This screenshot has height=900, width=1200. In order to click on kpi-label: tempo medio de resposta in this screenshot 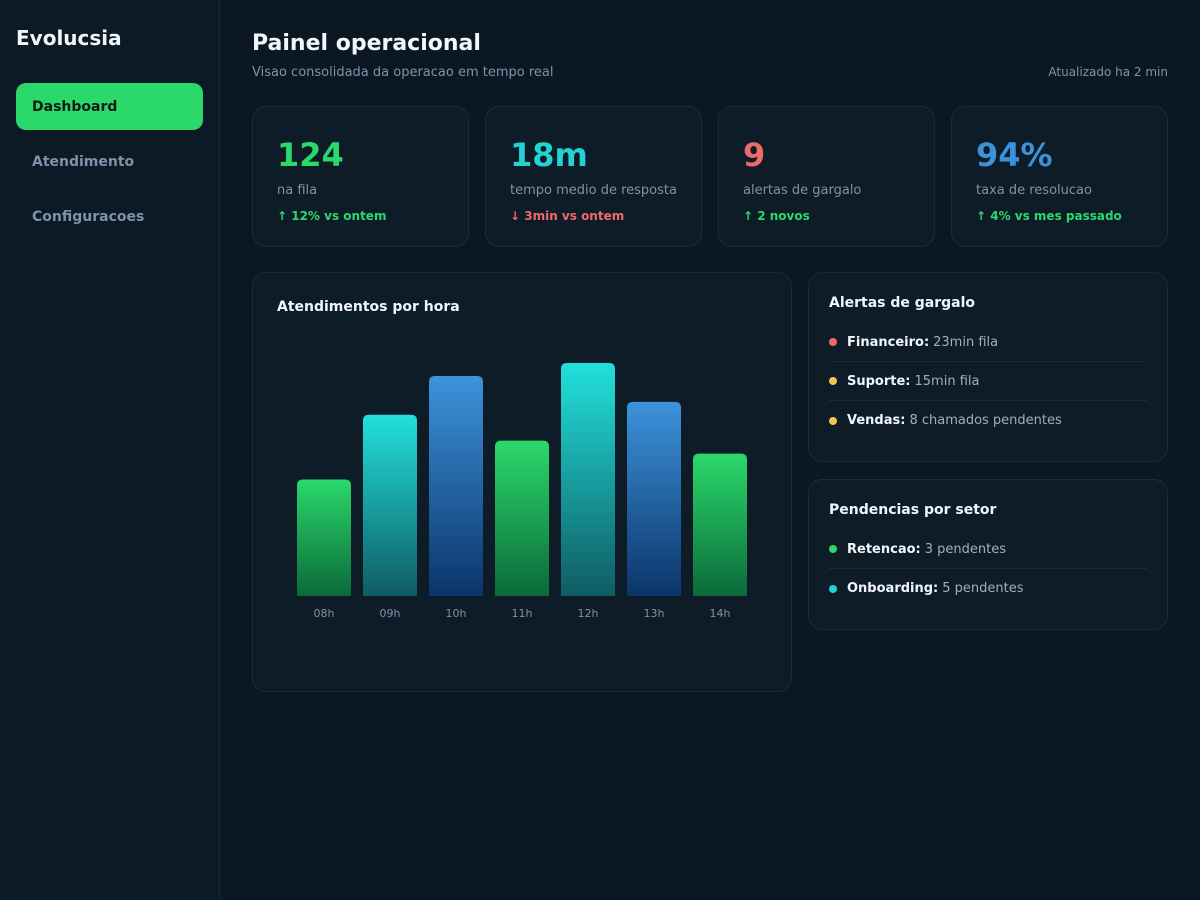, I will do `click(593, 190)`.